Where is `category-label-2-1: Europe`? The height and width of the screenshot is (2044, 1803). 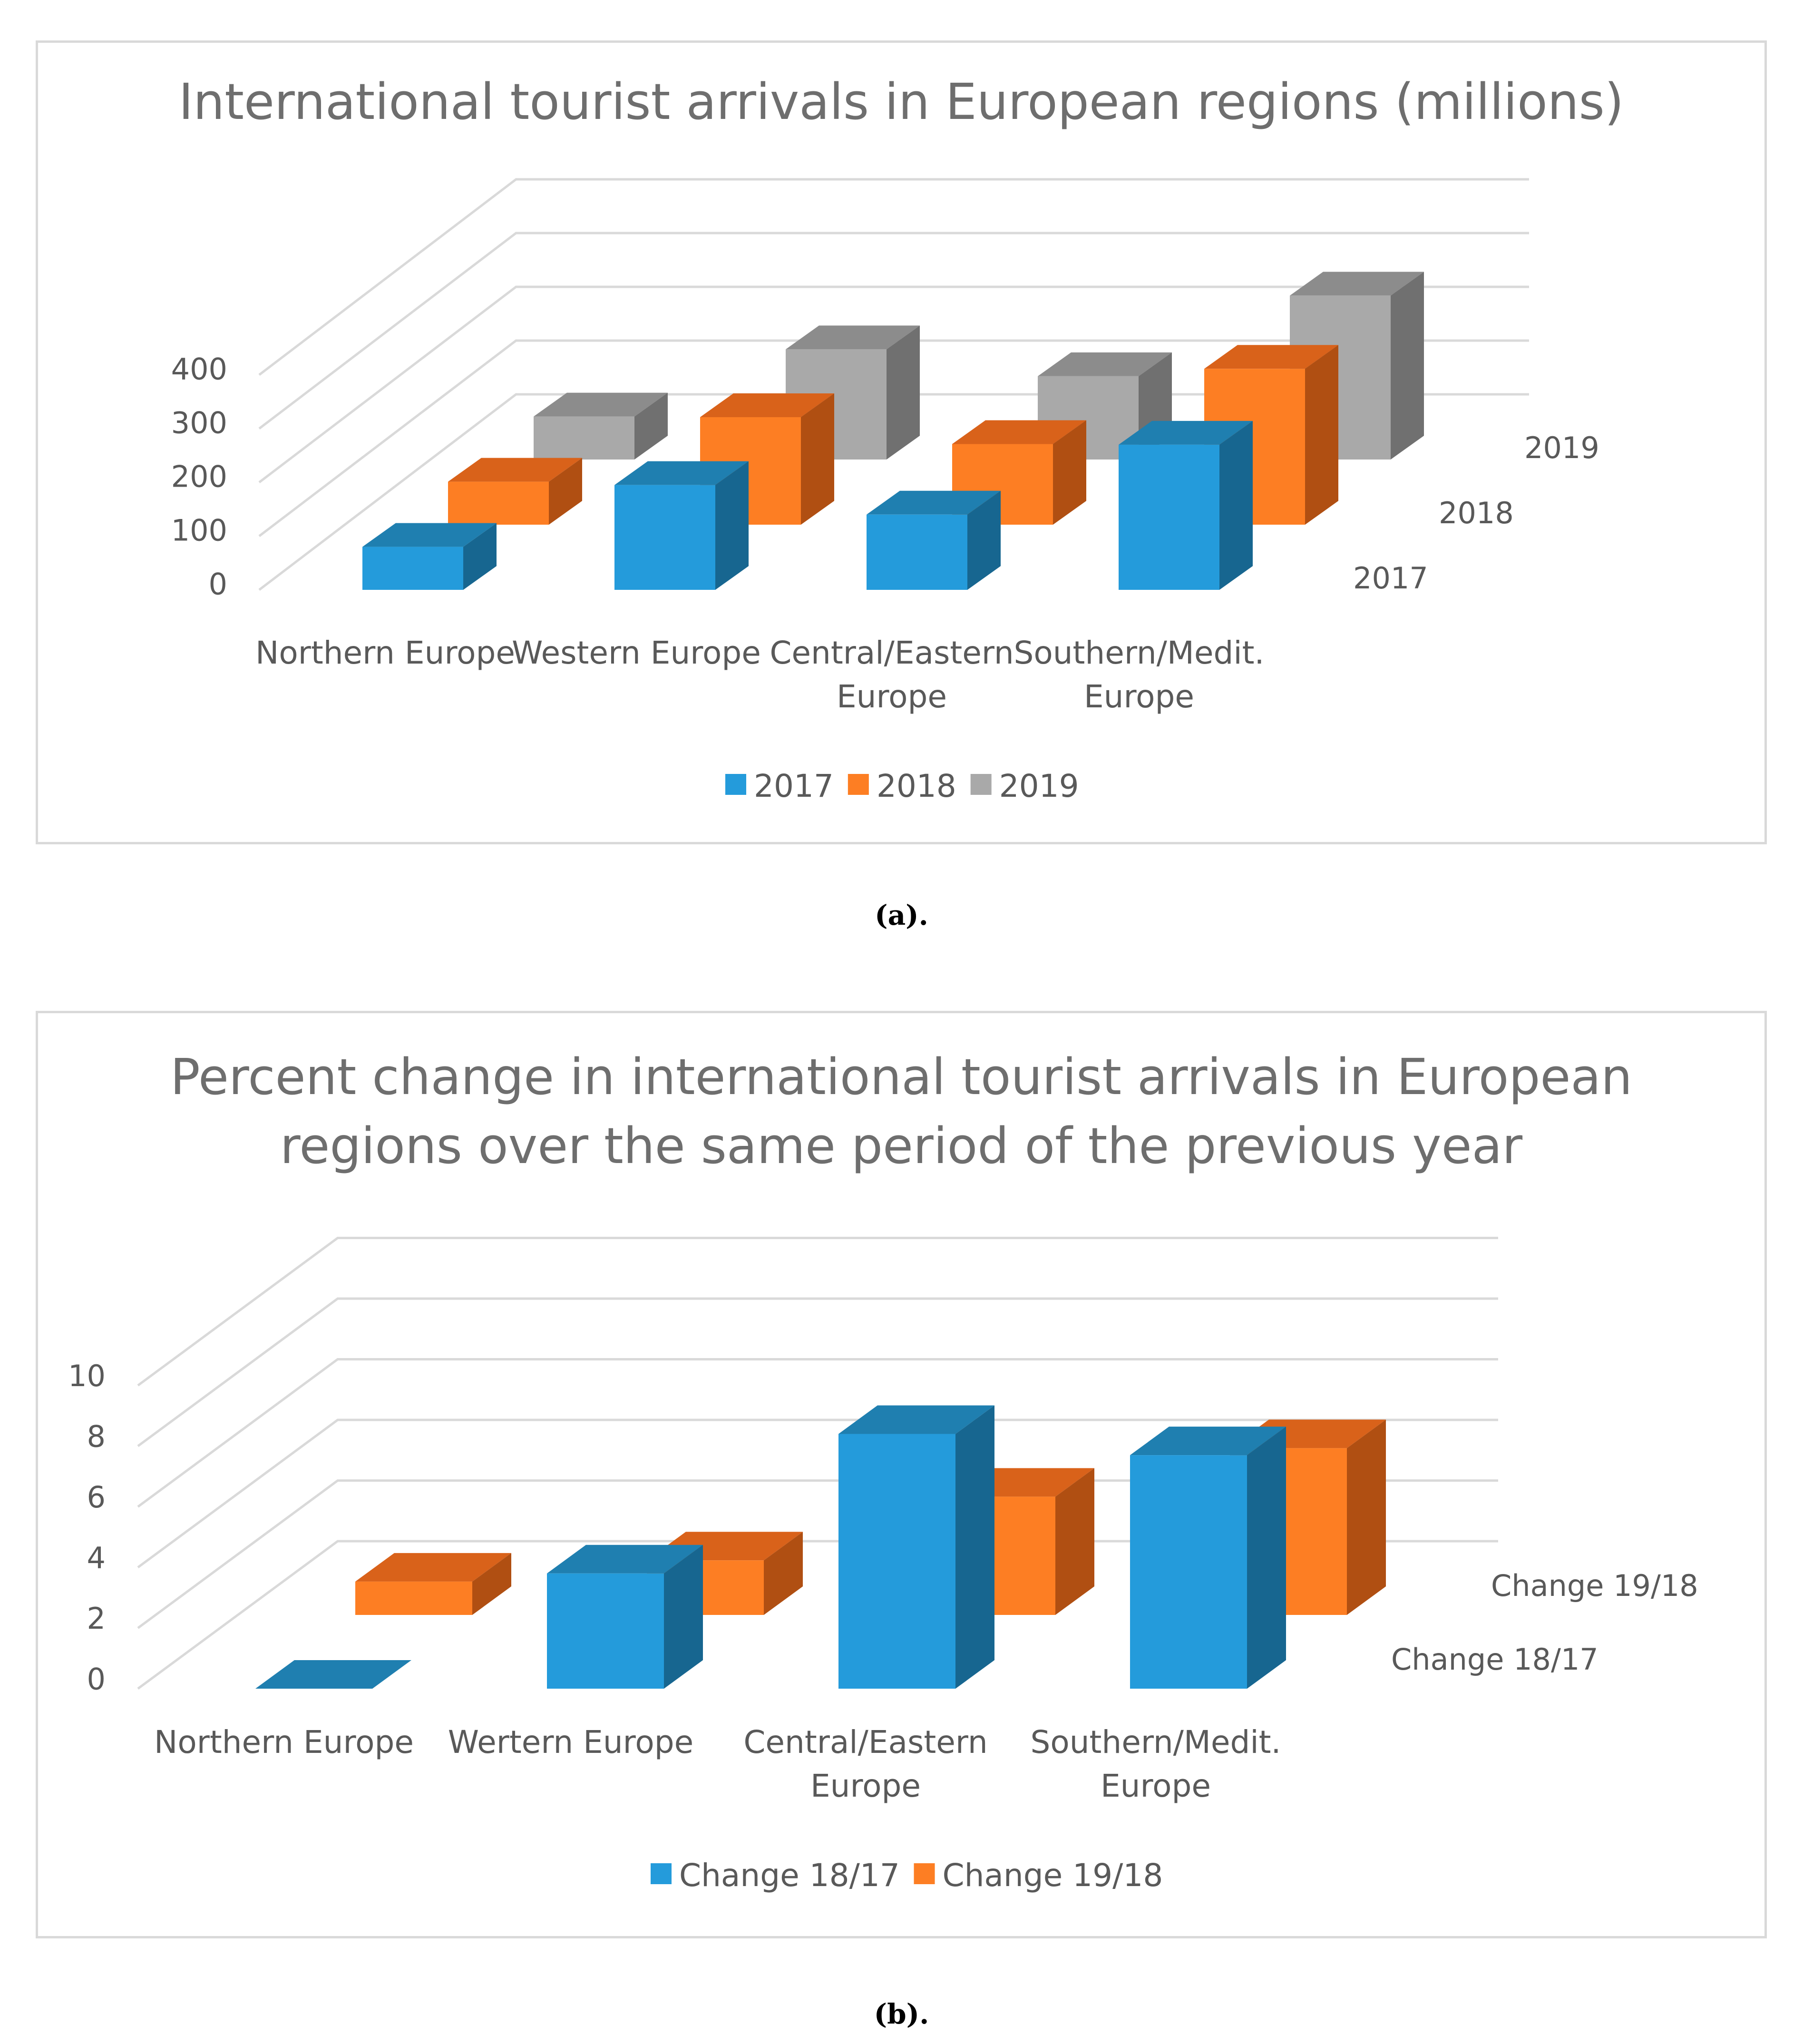
category-label-2-1: Europe is located at coordinates (892, 697).